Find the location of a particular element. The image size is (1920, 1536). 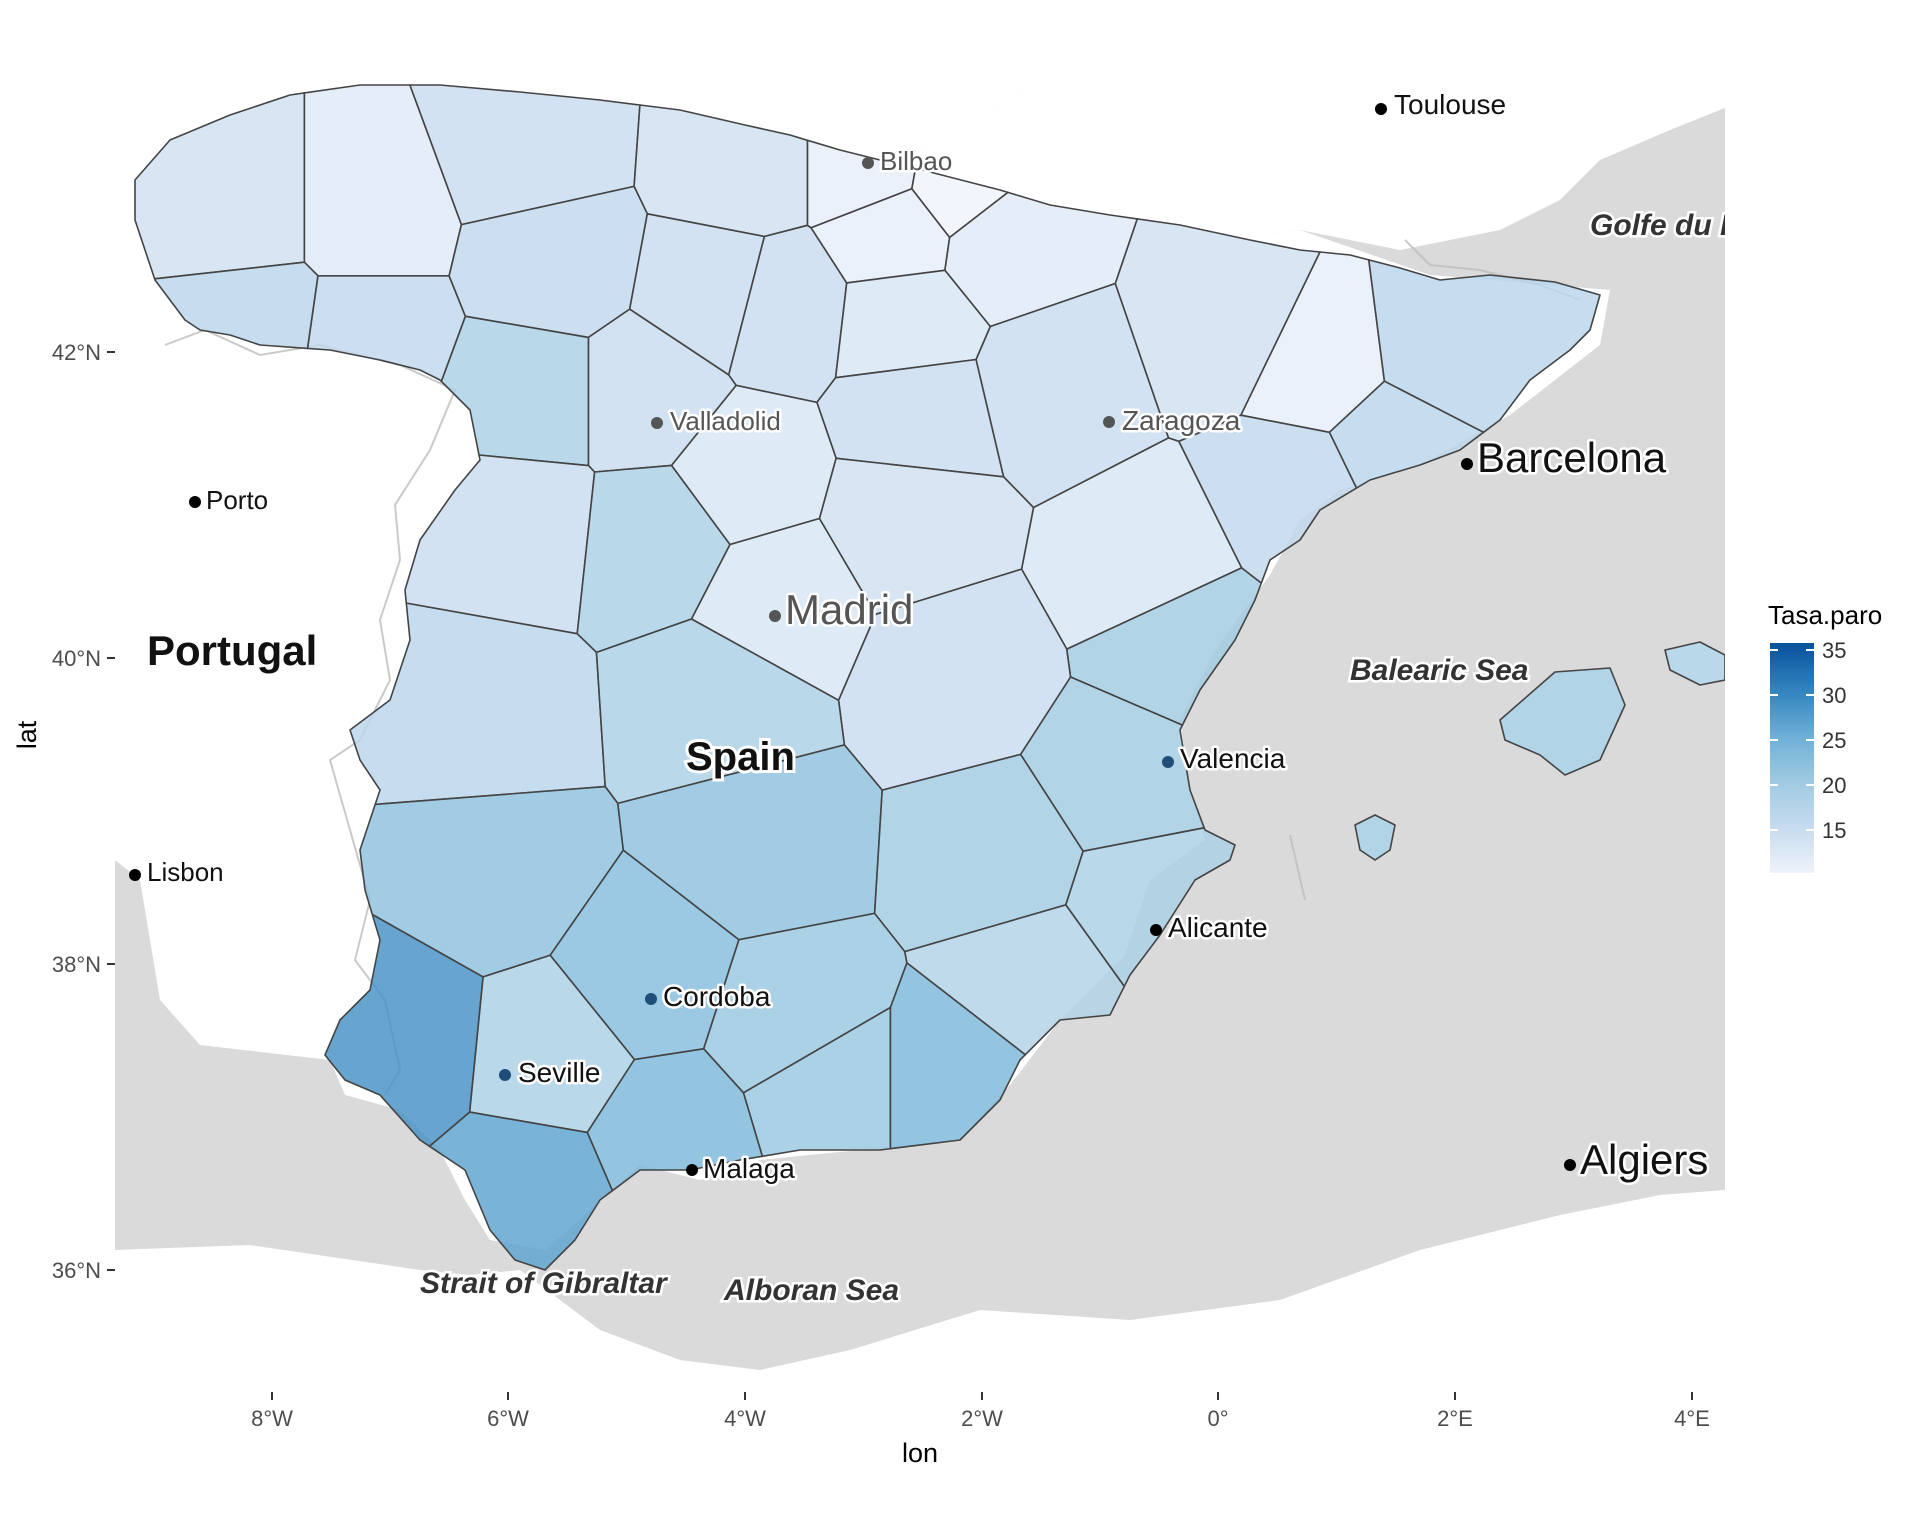

portugal-label: Portugal is located at coordinates (232, 650).